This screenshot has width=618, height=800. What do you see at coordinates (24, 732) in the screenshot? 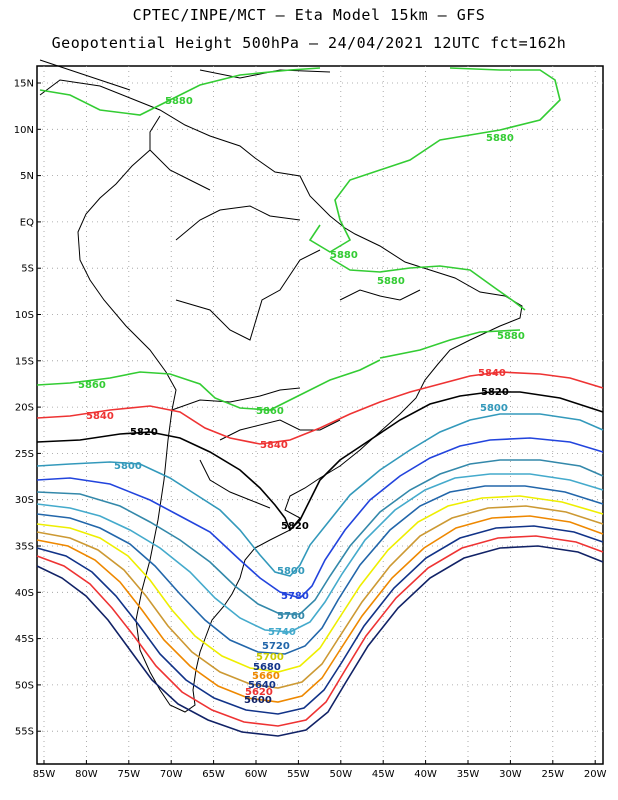
I see `lat-tick-label: 55S` at bounding box center [24, 732].